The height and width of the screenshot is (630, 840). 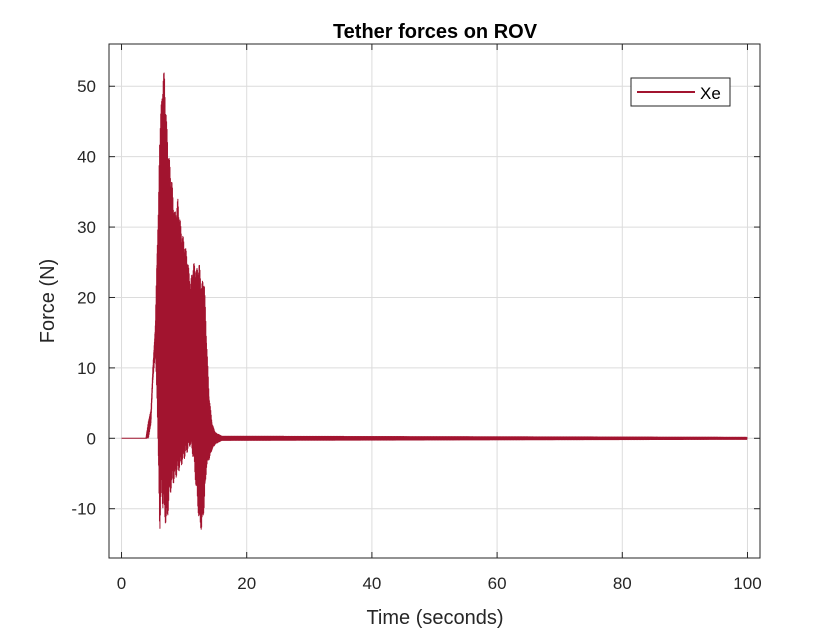 I want to click on y-tick-label: 40, so click(x=86, y=157).